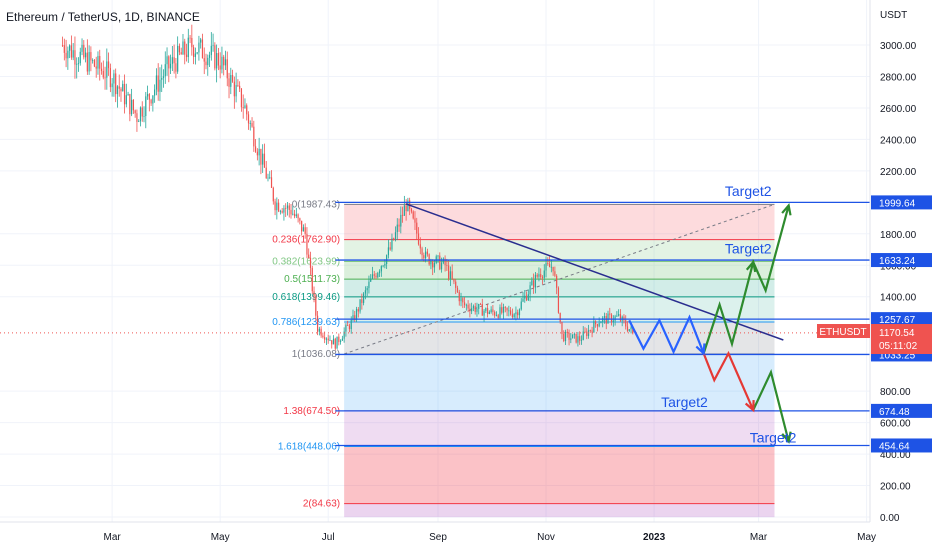 This screenshot has width=932, height=550. I want to click on descending-trendline, so click(594, 272).